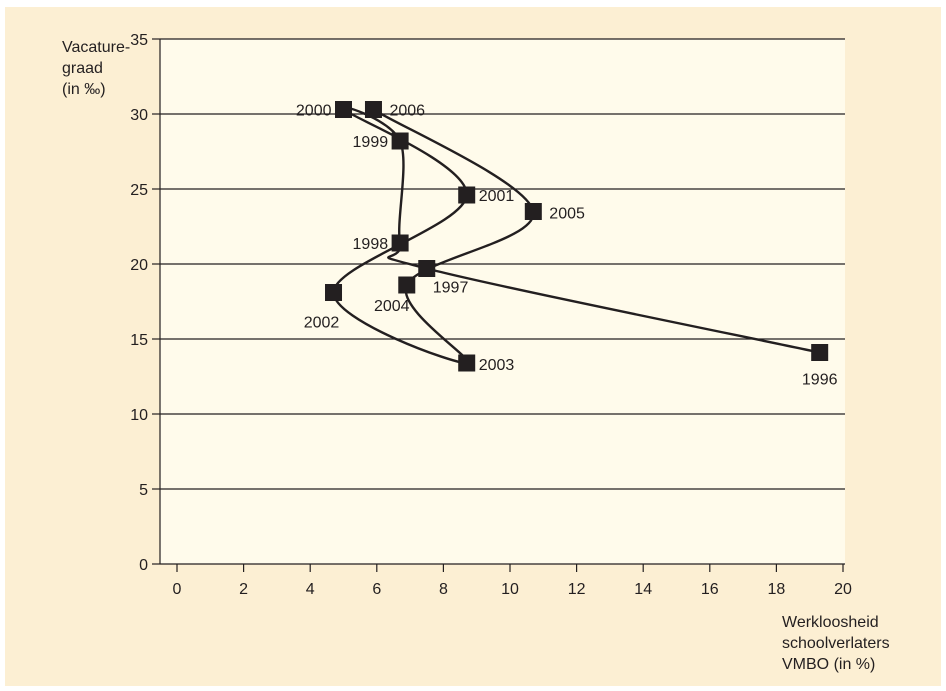 The width and height of the screenshot is (946, 691). I want to click on point-label-2001: 2001, so click(497, 196).